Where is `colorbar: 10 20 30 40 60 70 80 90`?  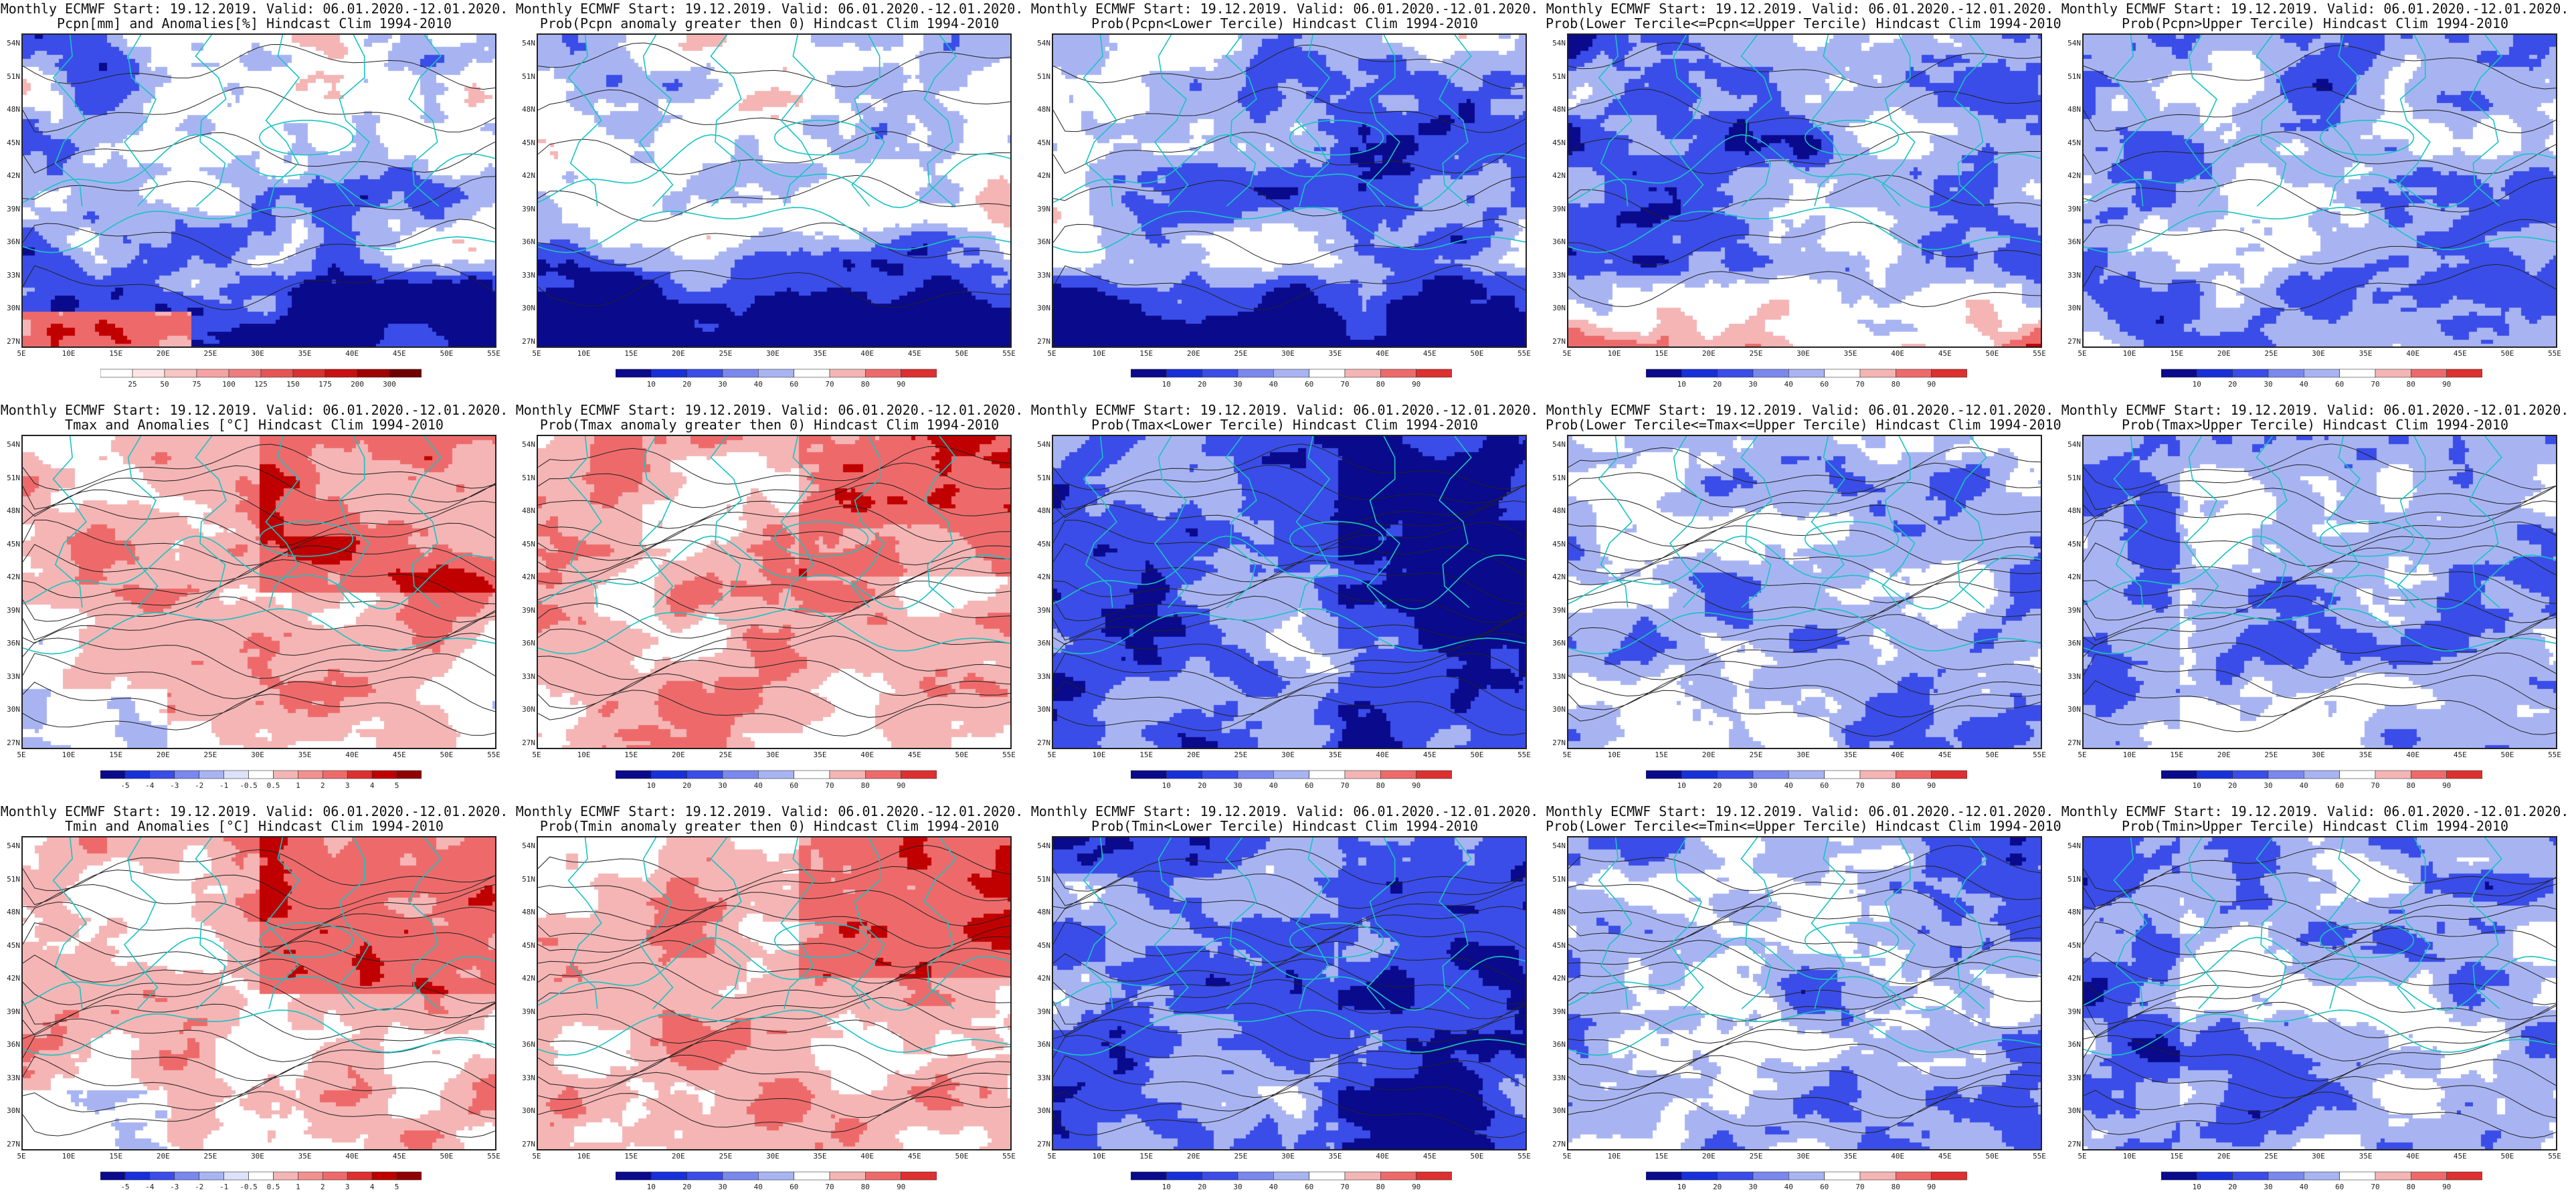 colorbar: 10 20 30 40 60 70 80 90 is located at coordinates (2321, 379).